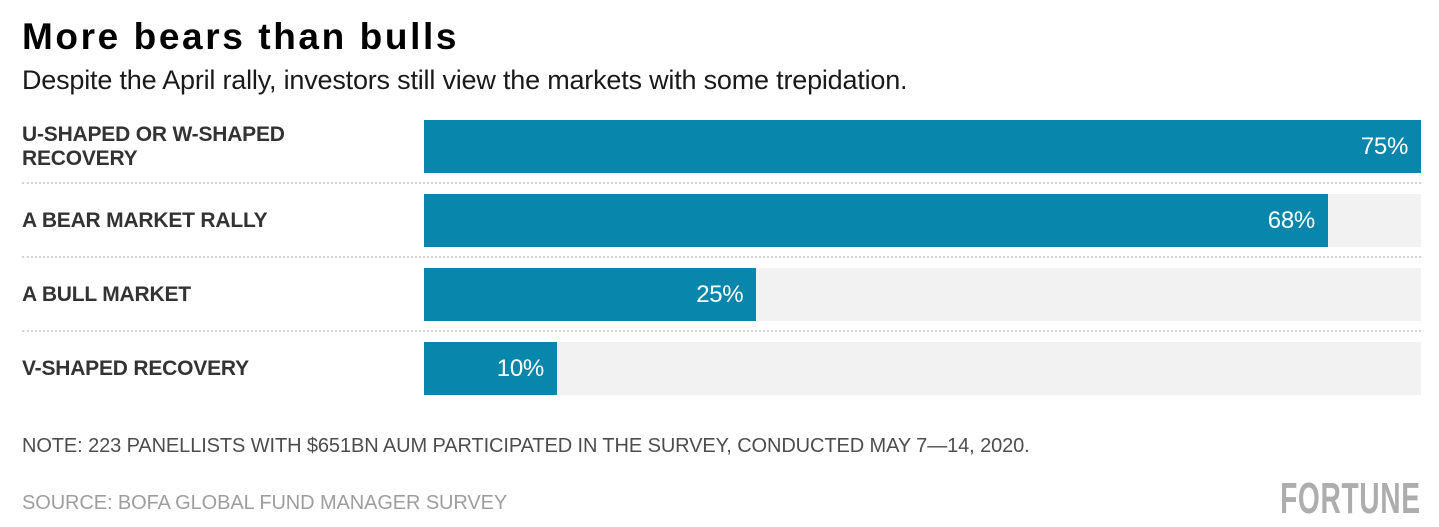  I want to click on category-label: V-SHAPED RECOVERY, so click(135, 368).